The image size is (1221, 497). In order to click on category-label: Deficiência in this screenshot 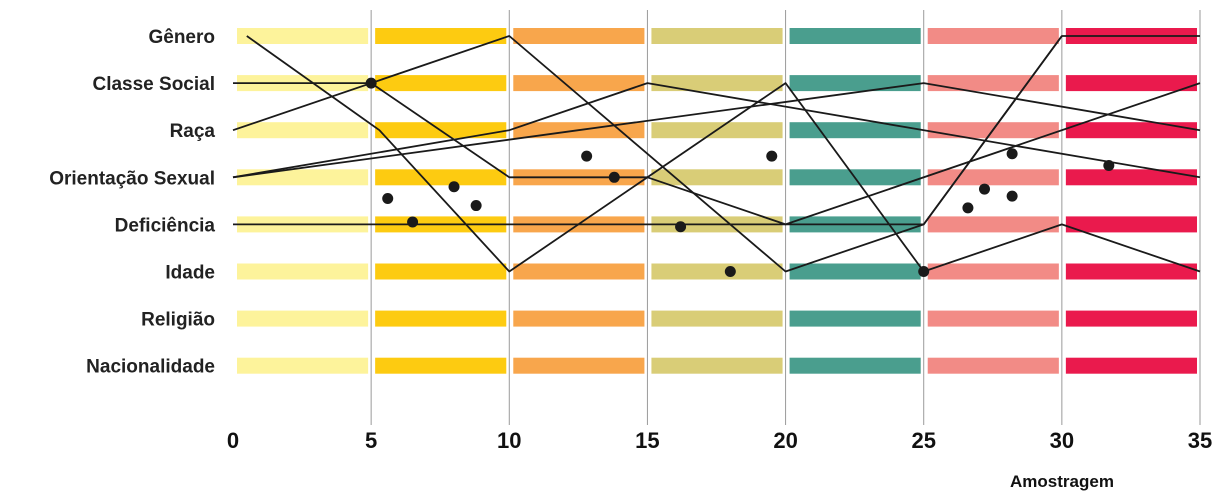, I will do `click(165, 225)`.